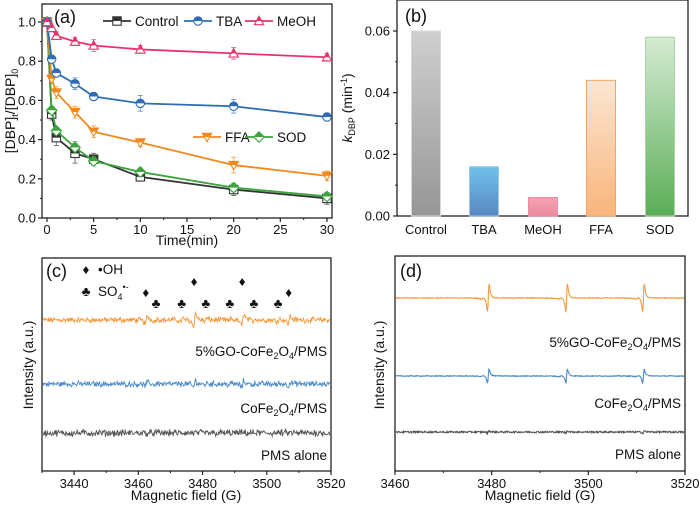 The image size is (700, 507). I want to click on x-tick-label: 20, so click(233, 229).